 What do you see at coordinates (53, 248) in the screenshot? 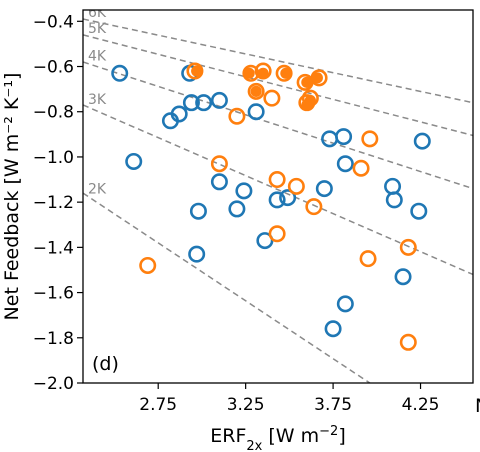
I see `y-tick-label: −1.4` at bounding box center [53, 248].